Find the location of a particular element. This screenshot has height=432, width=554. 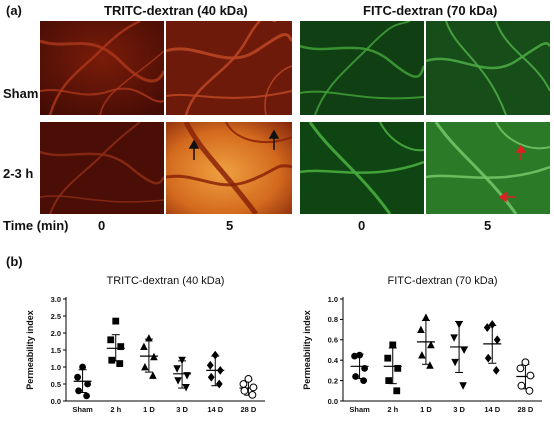

figure-label-b: (b) is located at coordinates (14, 261).